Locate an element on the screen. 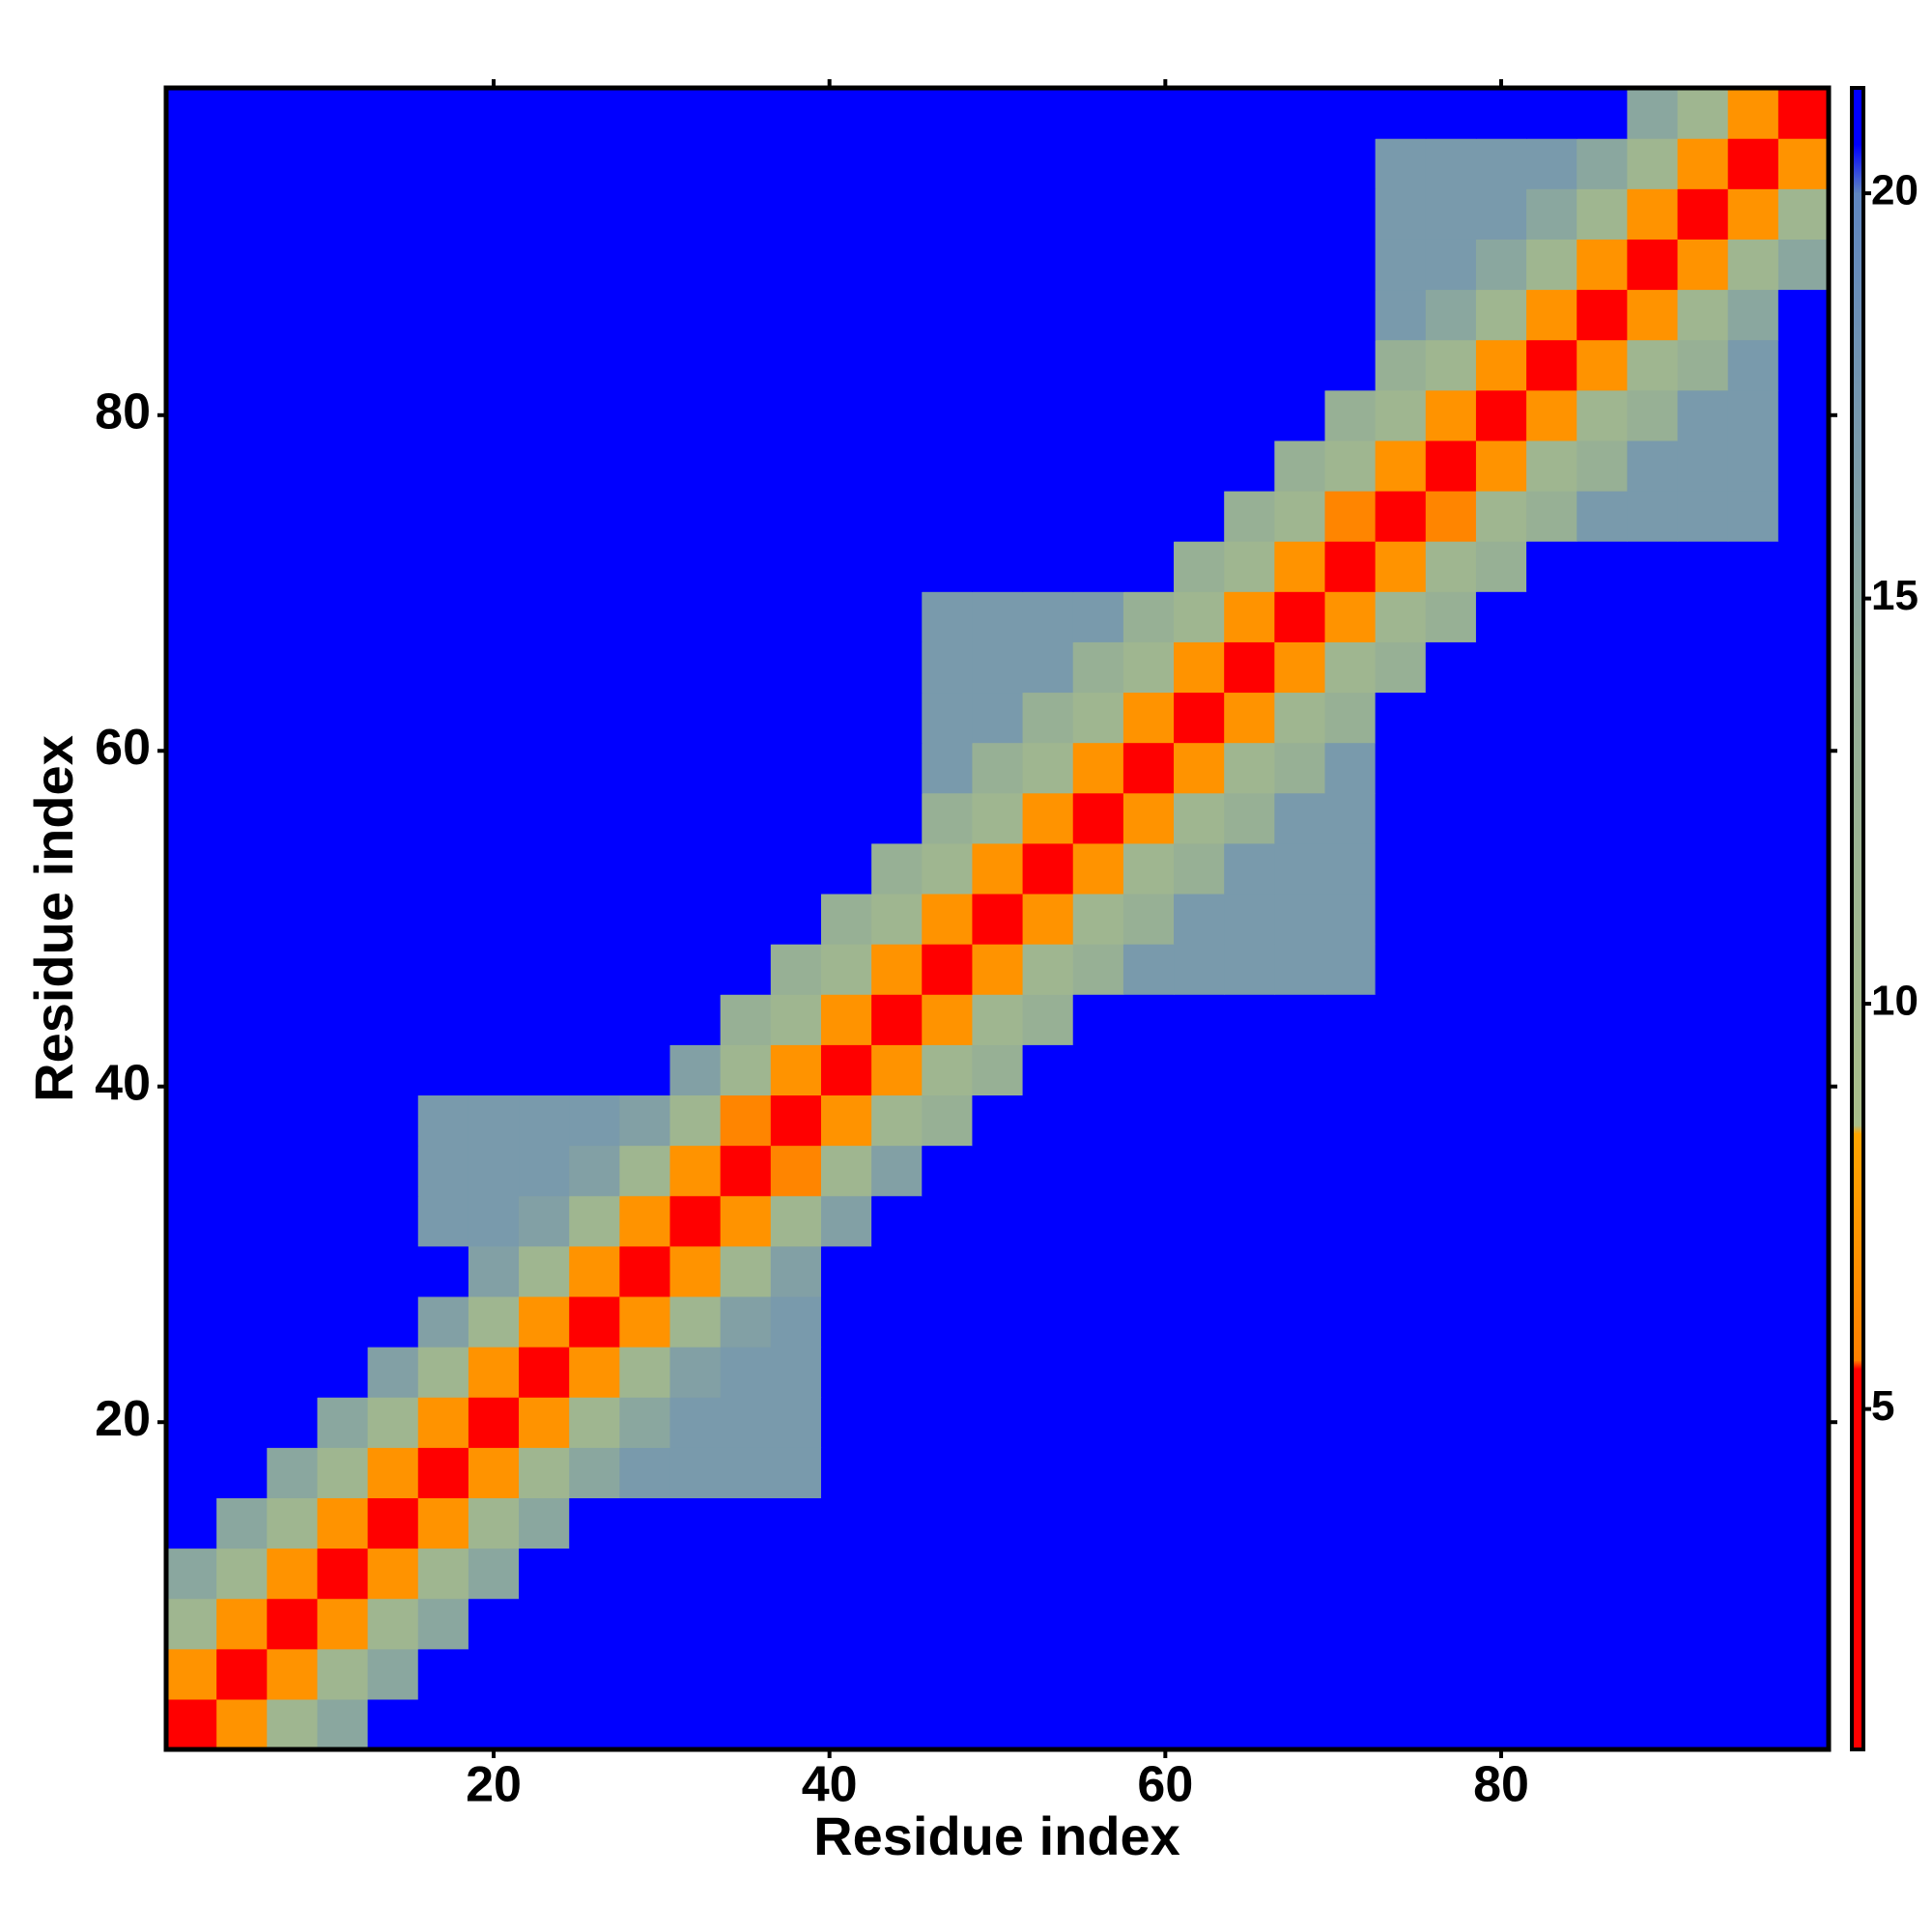  colorbar-segment is located at coordinates (1857, 436).